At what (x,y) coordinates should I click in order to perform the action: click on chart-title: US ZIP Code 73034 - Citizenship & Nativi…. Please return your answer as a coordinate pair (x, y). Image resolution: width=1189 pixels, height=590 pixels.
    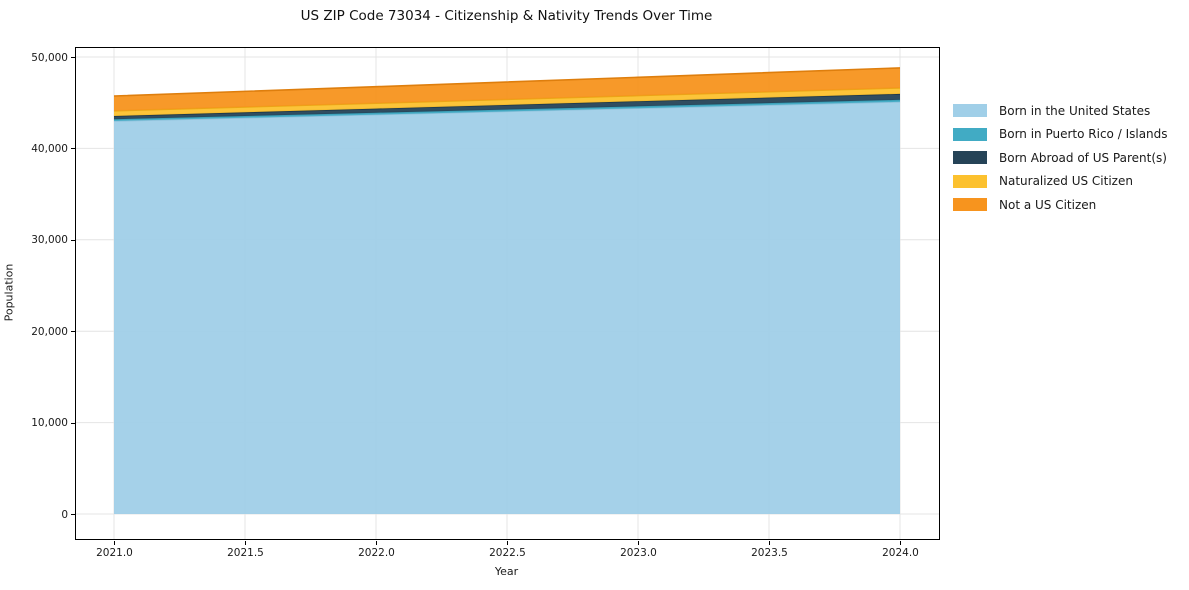
    Looking at the image, I should click on (506, 16).